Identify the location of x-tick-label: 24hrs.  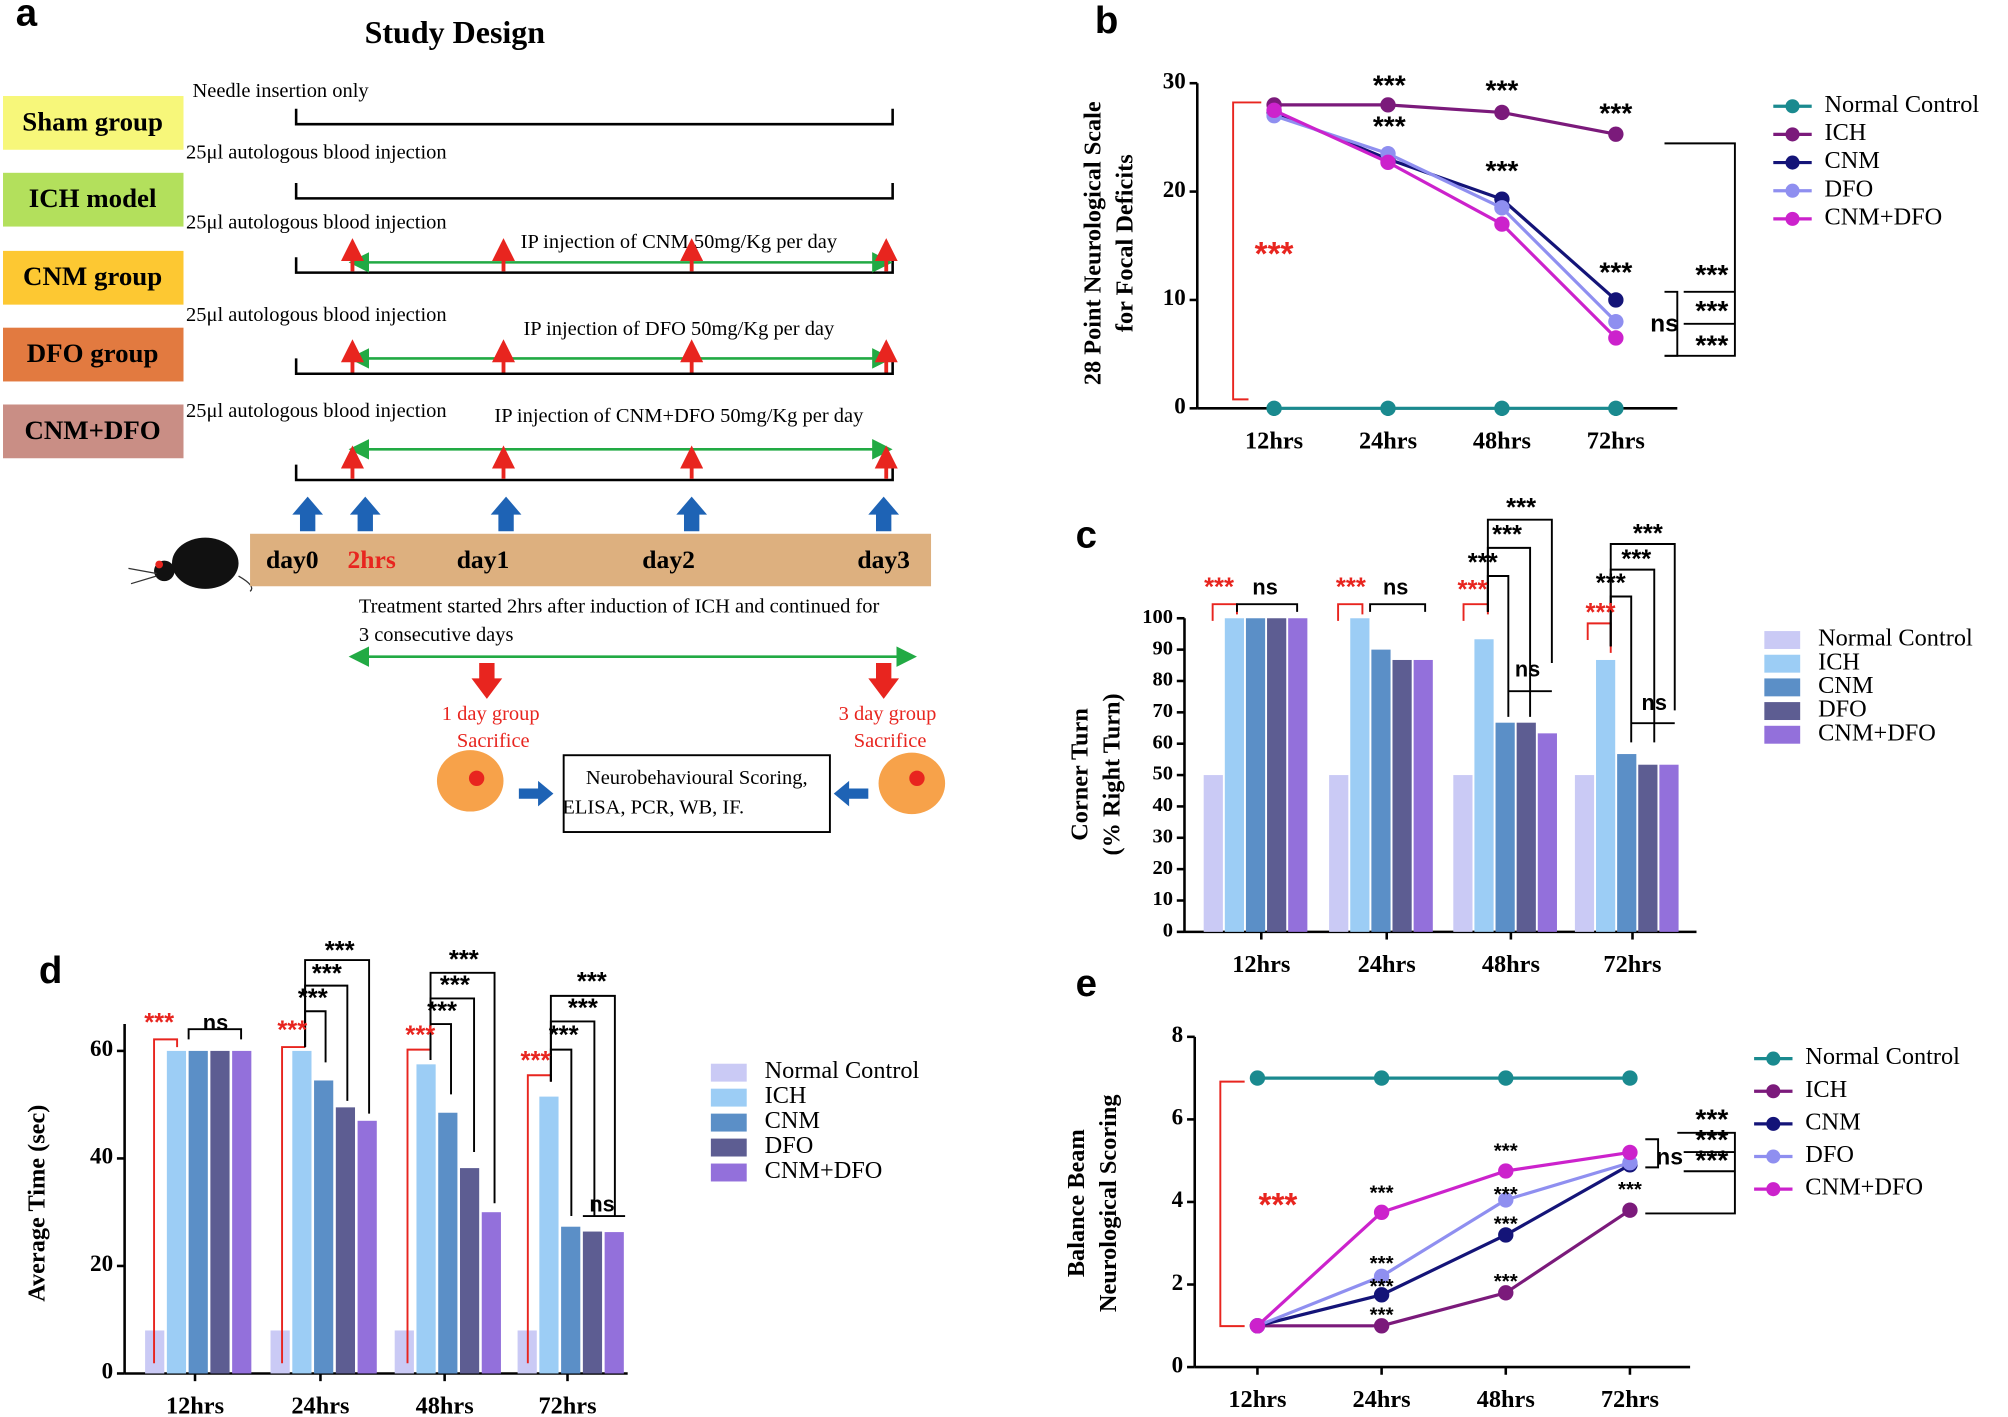
(320, 1405).